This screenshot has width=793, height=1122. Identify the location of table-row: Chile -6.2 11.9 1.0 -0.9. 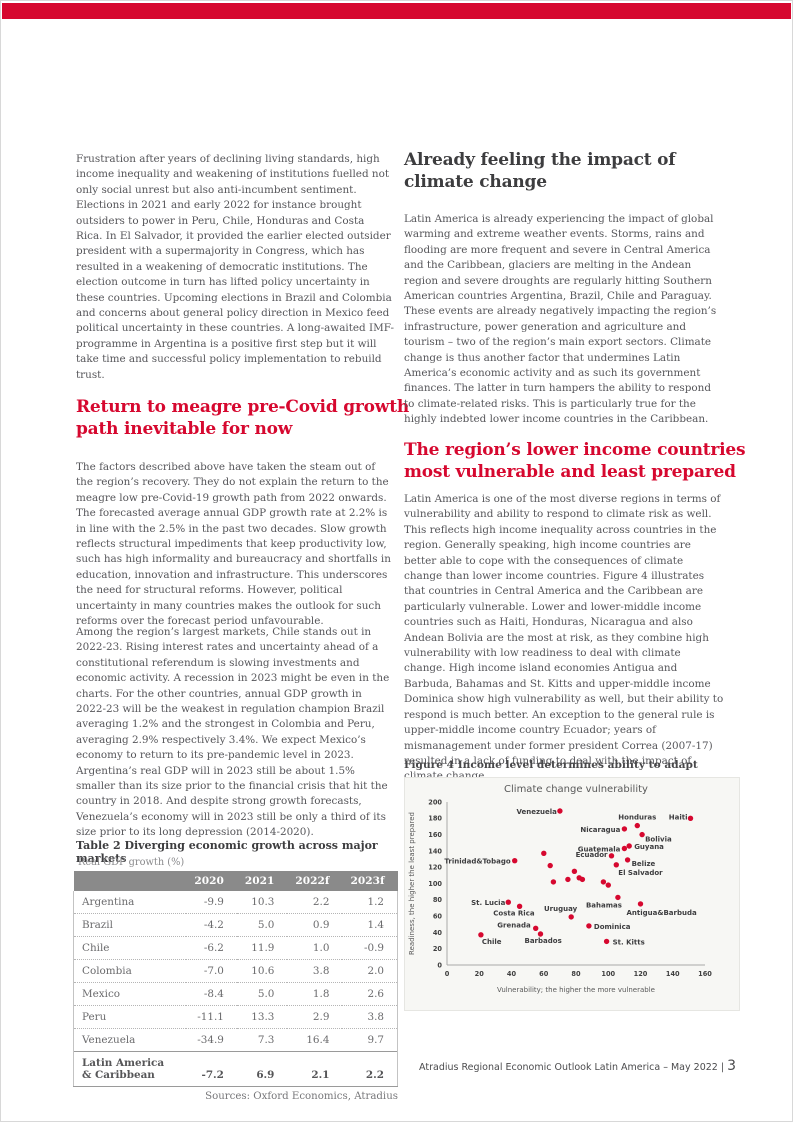
(236, 948).